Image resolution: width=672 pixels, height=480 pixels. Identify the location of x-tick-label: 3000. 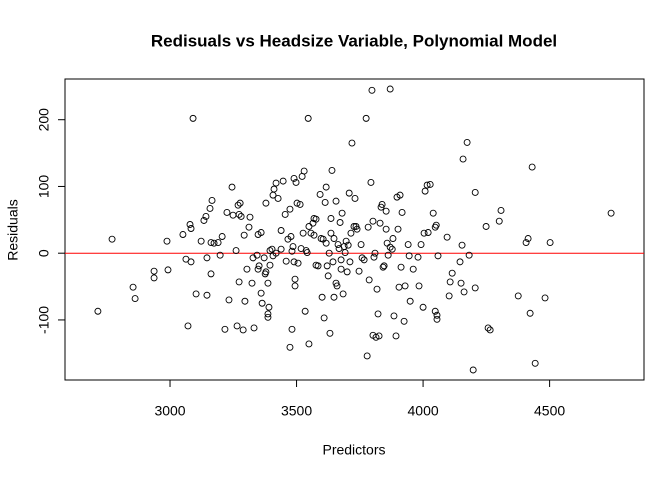
(169, 411).